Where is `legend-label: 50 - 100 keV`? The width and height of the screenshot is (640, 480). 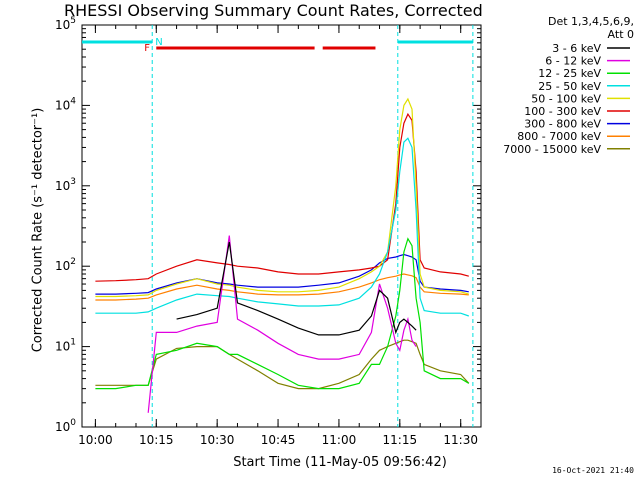
legend-label: 50 - 100 keV is located at coordinates (566, 98).